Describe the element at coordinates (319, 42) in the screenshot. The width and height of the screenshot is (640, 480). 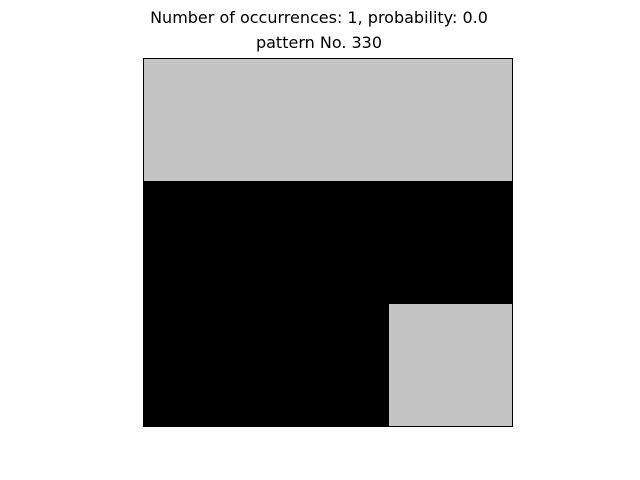
I see `pattern-subtitle: pattern No. 330` at that location.